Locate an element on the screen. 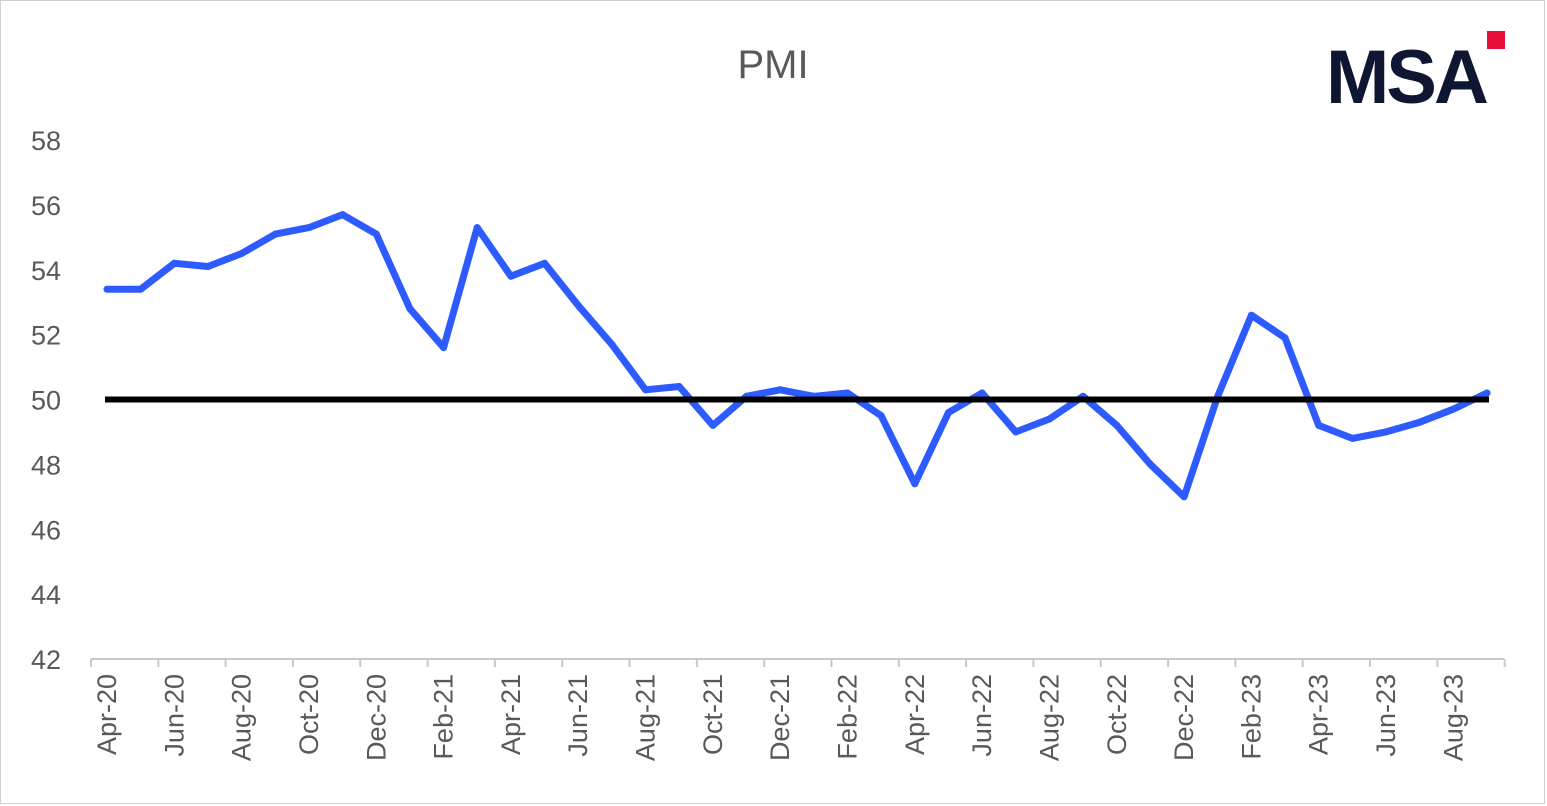 The image size is (1547, 806). x-tick-label: Jun-21 is located at coordinates (578, 715).